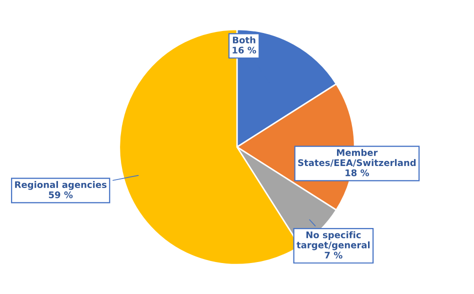 The image size is (474, 294). Describe the element at coordinates (60, 185) in the screenshot. I see `slice-label: Regional agencies` at that location.